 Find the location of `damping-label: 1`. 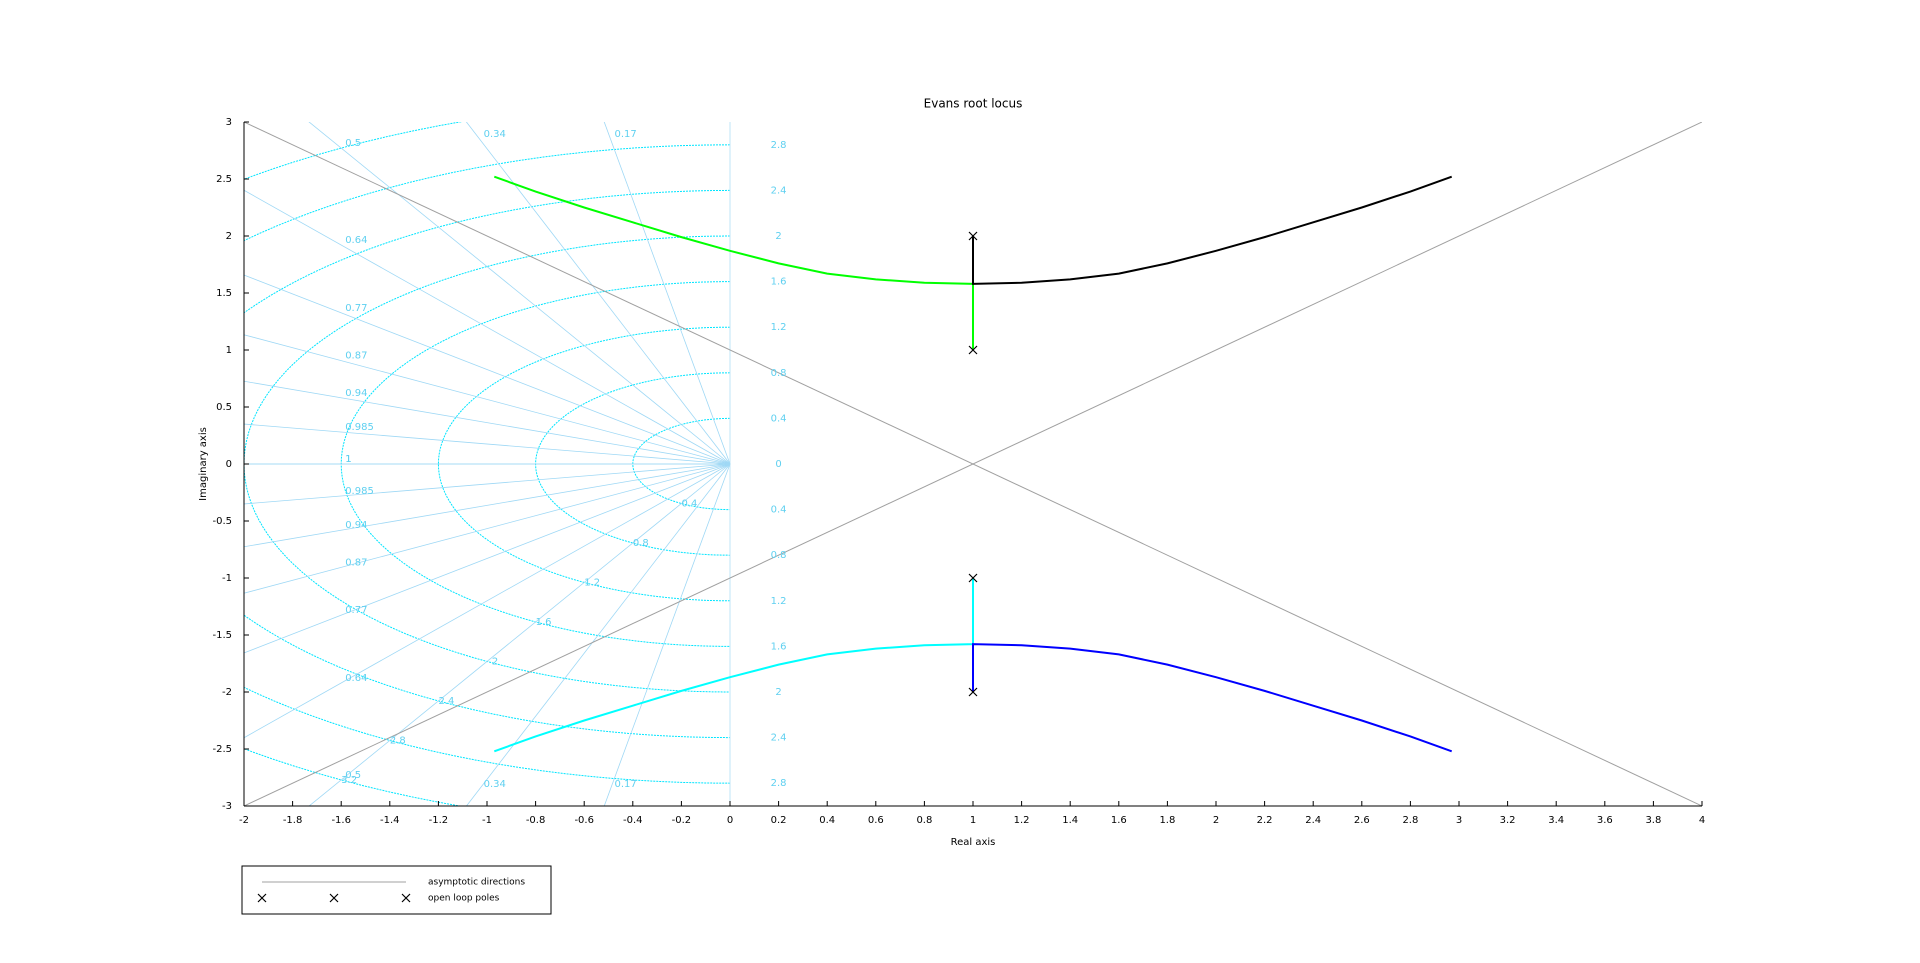

damping-label: 1 is located at coordinates (348, 459).